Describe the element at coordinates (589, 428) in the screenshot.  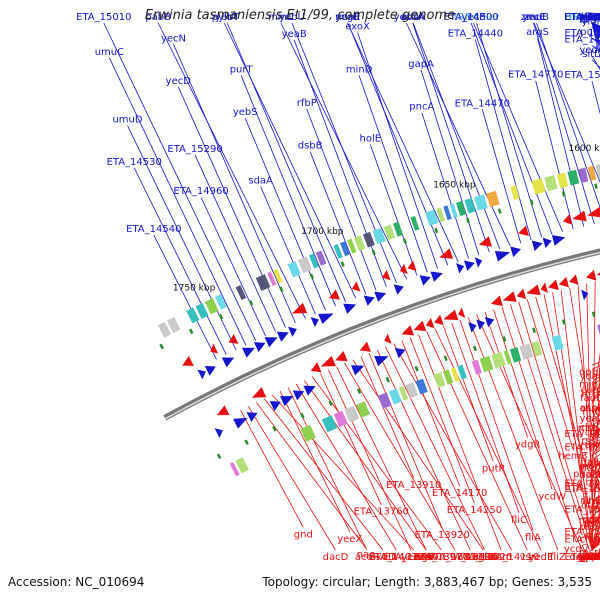
I see `gene-label: msbB` at that location.